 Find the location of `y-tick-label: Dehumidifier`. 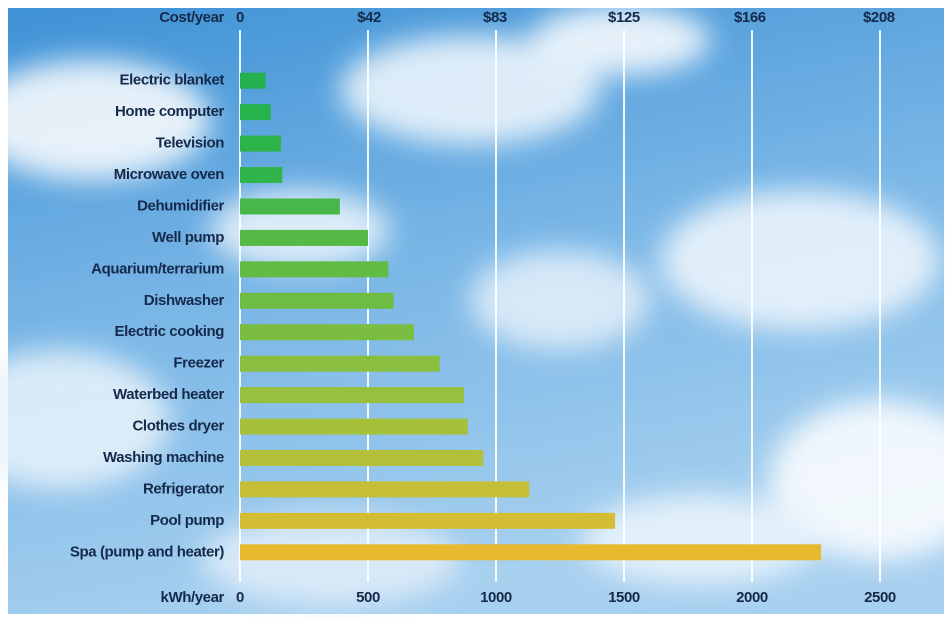

y-tick-label: Dehumidifier is located at coordinates (180, 205).